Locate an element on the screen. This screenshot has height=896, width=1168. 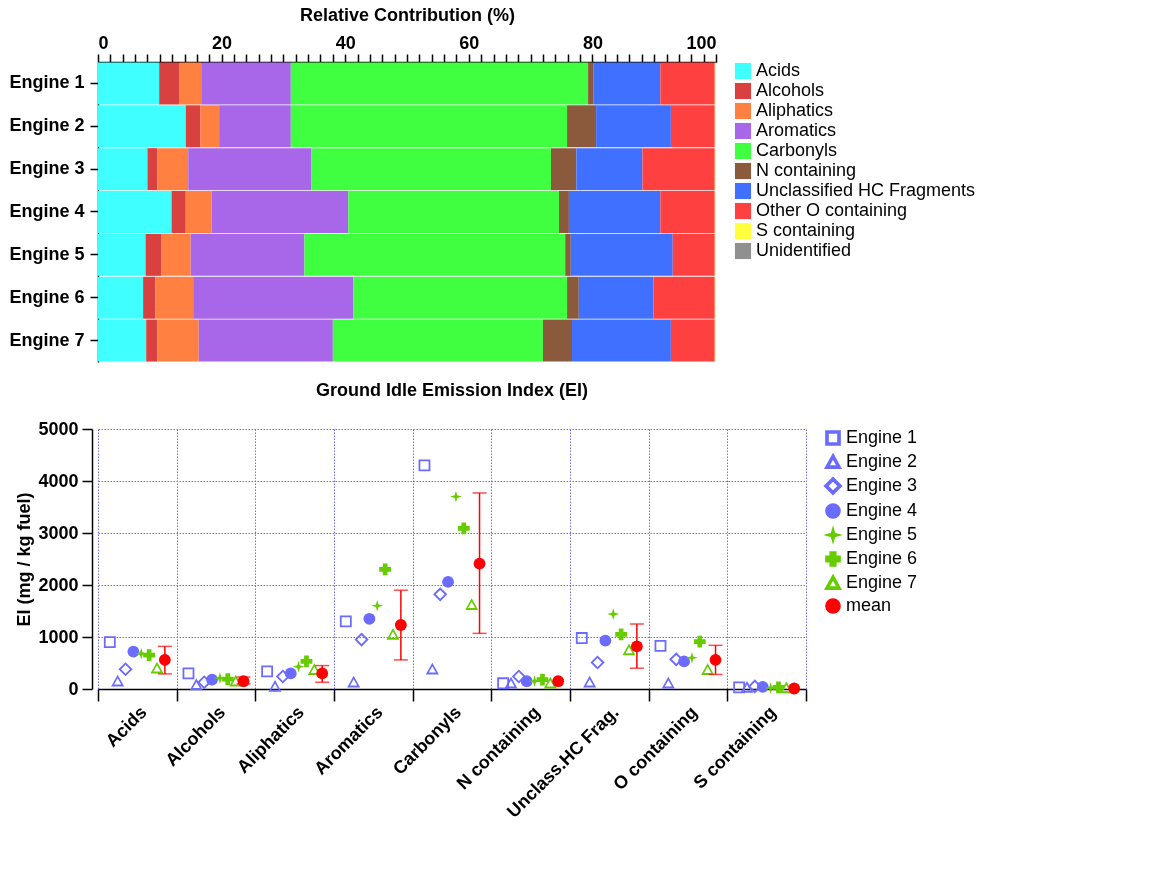
x-tick-label: 60 is located at coordinates (469, 42).